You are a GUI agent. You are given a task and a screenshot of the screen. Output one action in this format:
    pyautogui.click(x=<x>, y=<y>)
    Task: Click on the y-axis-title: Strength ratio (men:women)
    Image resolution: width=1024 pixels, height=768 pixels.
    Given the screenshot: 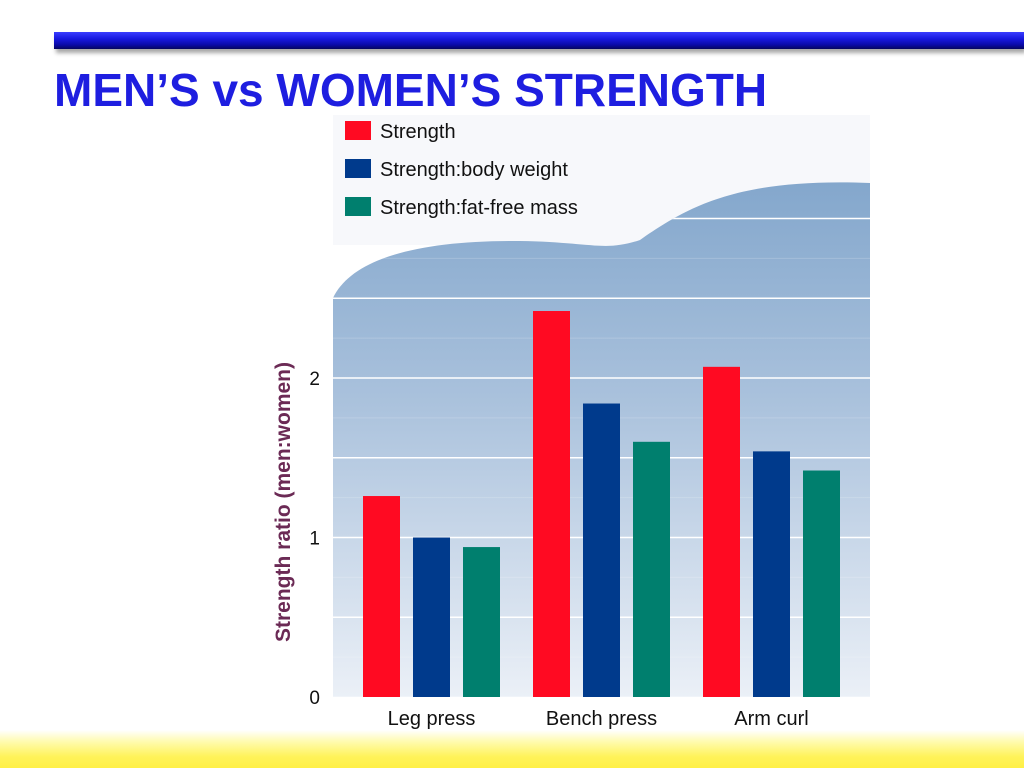 What is the action you would take?
    pyautogui.click(x=283, y=502)
    